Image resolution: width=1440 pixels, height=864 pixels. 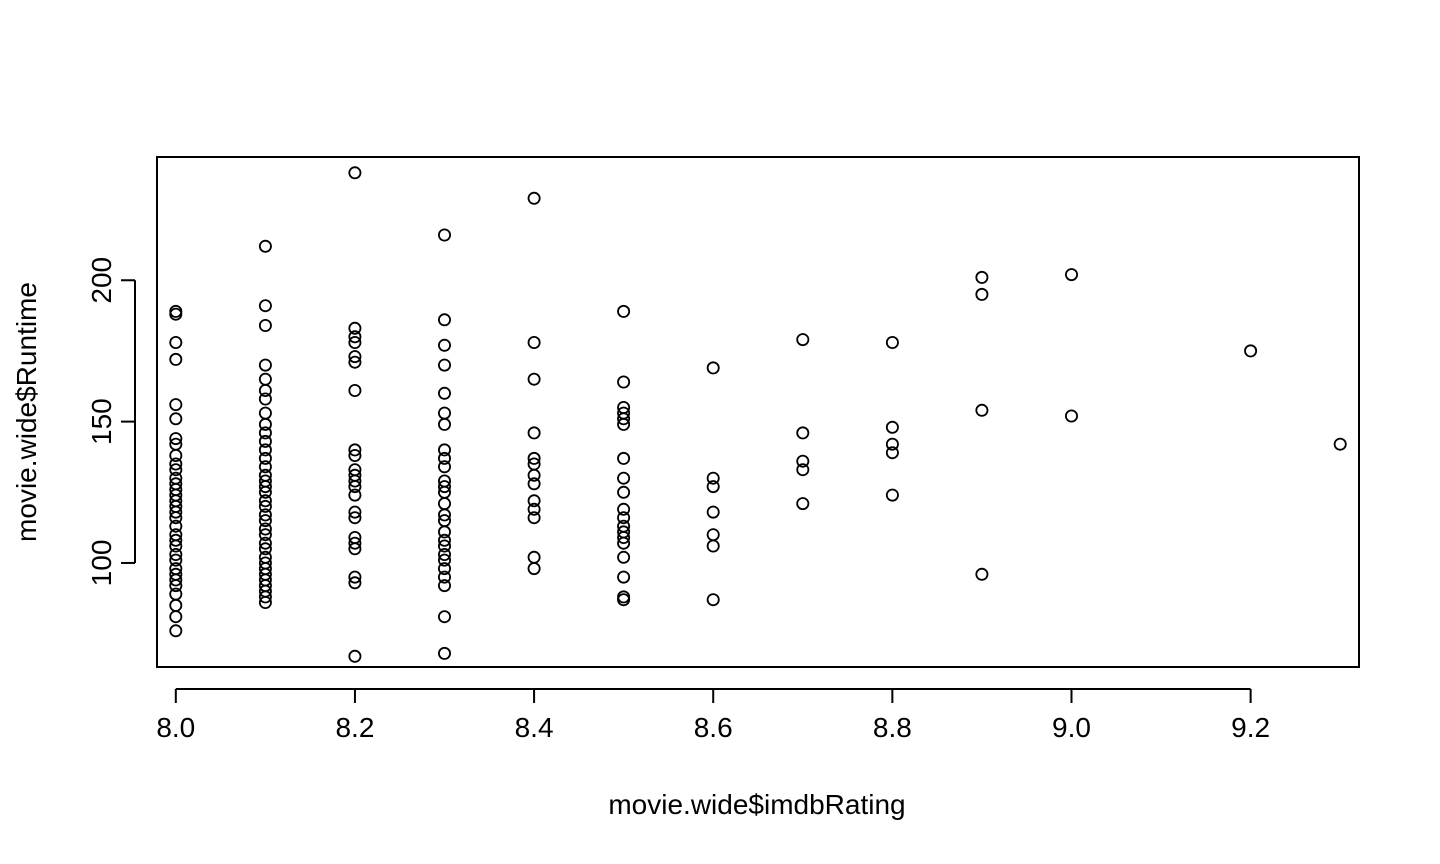 I want to click on y-axis: 100 150 200, so click(x=111, y=421).